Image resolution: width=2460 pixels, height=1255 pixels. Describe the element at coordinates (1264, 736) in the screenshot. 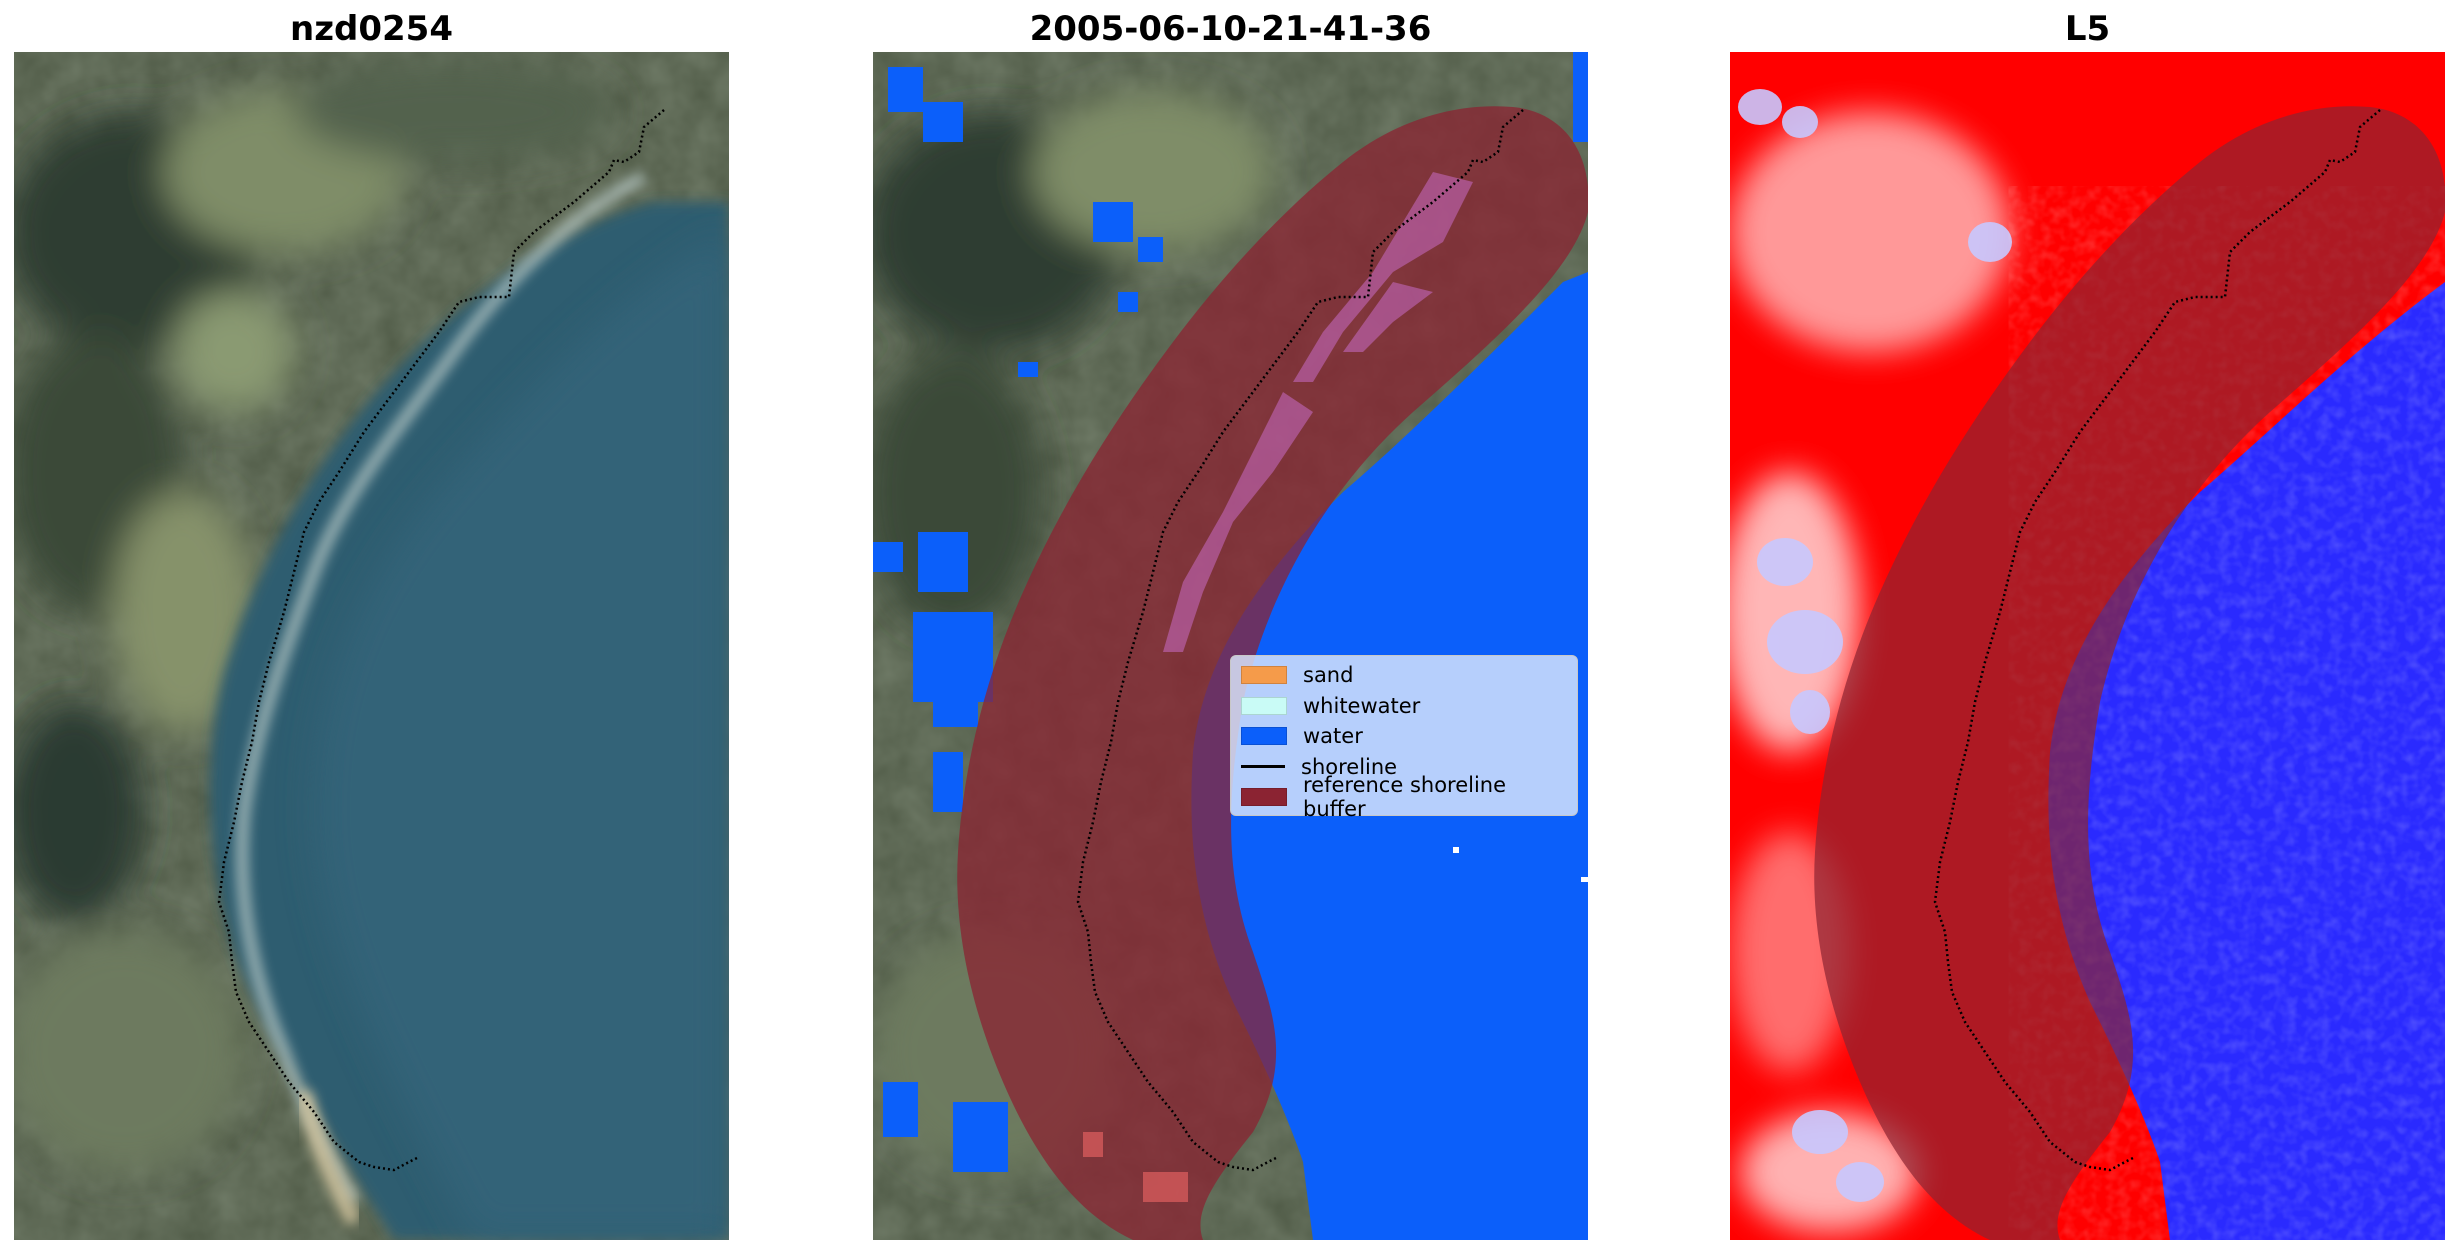

I see `legend-swatch-water` at that location.